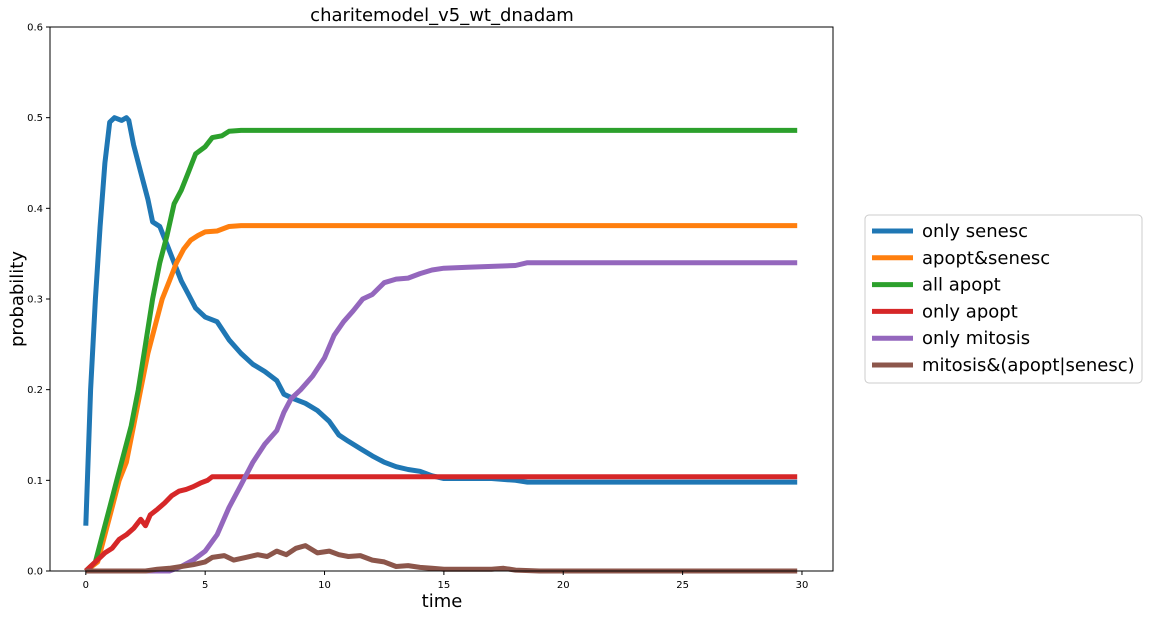  Describe the element at coordinates (802, 585) in the screenshot. I see `x-tick-label: 30` at that location.